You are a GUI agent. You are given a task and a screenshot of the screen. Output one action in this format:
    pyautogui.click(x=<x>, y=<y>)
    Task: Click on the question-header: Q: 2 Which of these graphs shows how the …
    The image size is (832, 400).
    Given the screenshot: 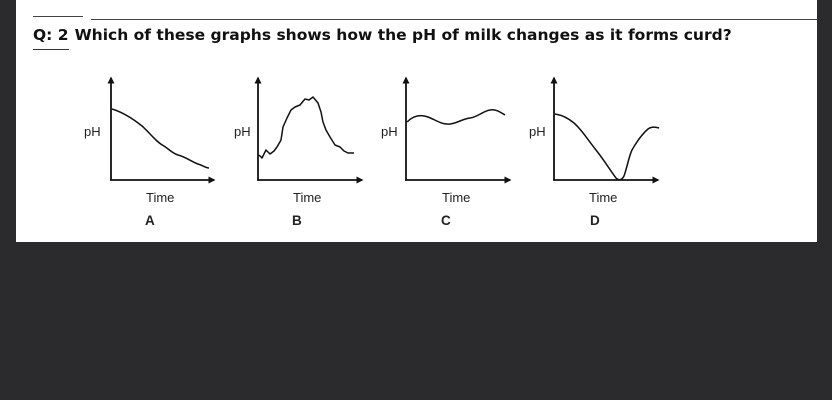 What is the action you would take?
    pyautogui.click(x=382, y=38)
    